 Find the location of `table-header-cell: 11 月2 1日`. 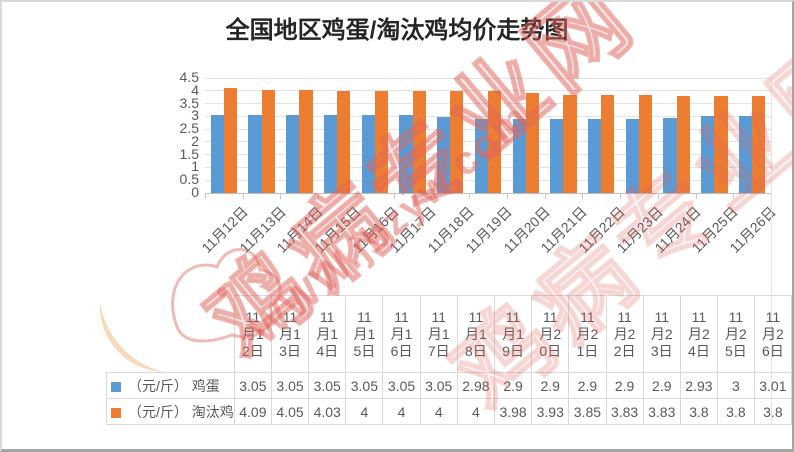

table-header-cell: 11 月2 1日 is located at coordinates (587, 334).